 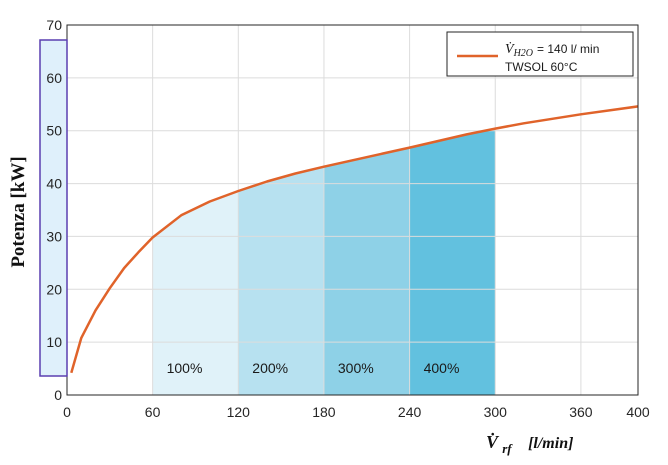 What do you see at coordinates (568, 49) in the screenshot?
I see `legend-line1-suffix: = 140 l/ min` at bounding box center [568, 49].